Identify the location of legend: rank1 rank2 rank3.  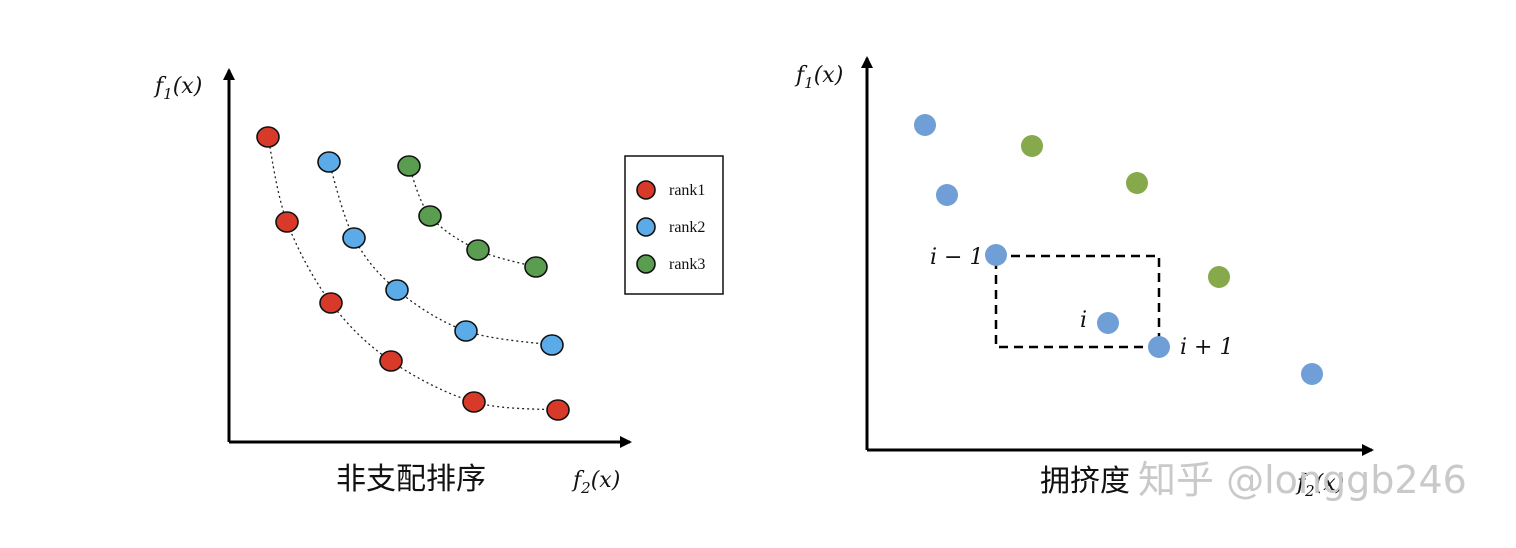
(674, 225).